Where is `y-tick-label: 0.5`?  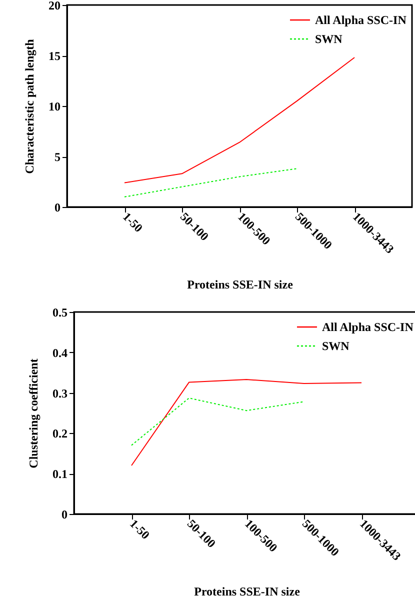 y-tick-label: 0.5 is located at coordinates (60, 313).